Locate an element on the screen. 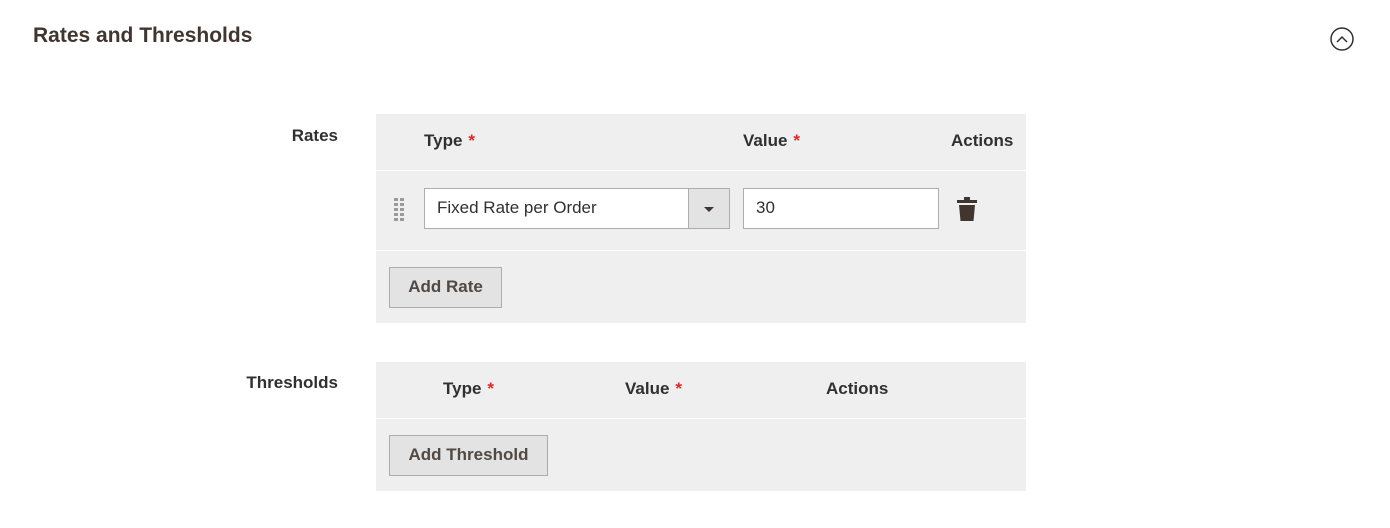  add-rate-button: Add Rate is located at coordinates (445, 287).